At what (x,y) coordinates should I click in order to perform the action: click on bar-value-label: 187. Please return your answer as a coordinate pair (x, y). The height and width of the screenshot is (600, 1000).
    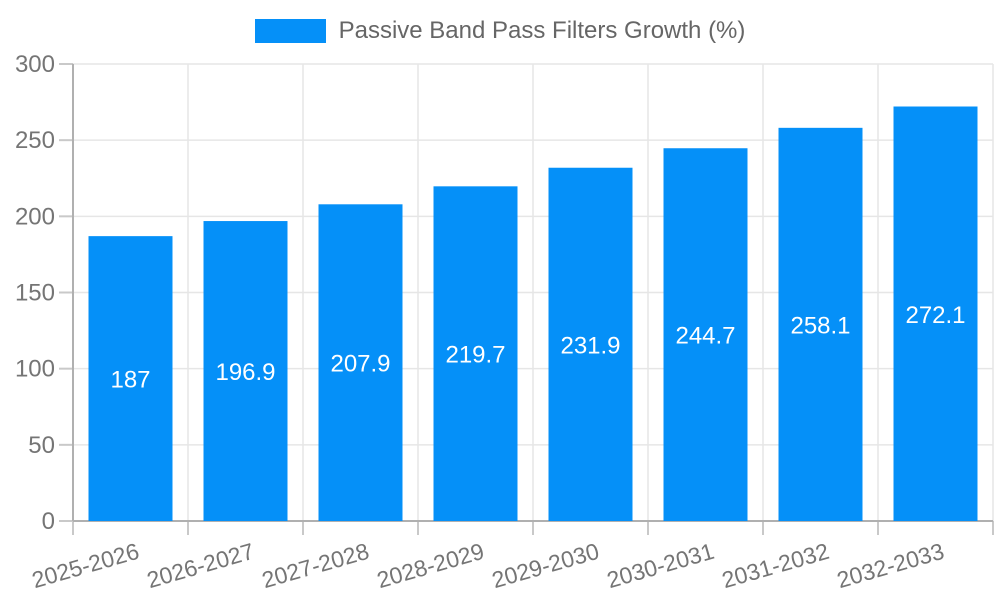
    Looking at the image, I should click on (130, 380).